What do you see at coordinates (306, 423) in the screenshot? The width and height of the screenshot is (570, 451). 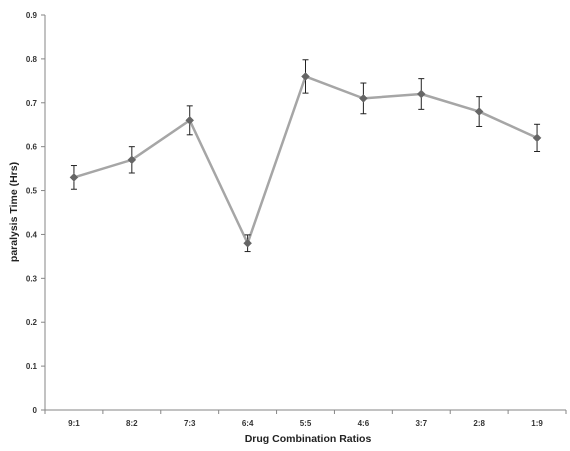 I see `x-tick-label: 5:5` at bounding box center [306, 423].